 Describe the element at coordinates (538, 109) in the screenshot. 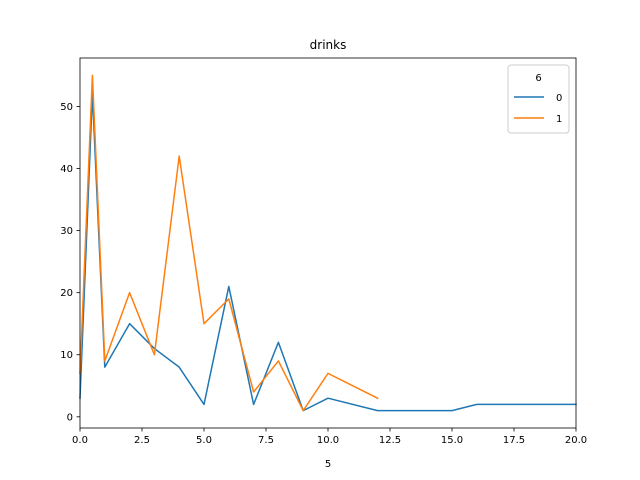

I see `legend-entries: 01` at that location.